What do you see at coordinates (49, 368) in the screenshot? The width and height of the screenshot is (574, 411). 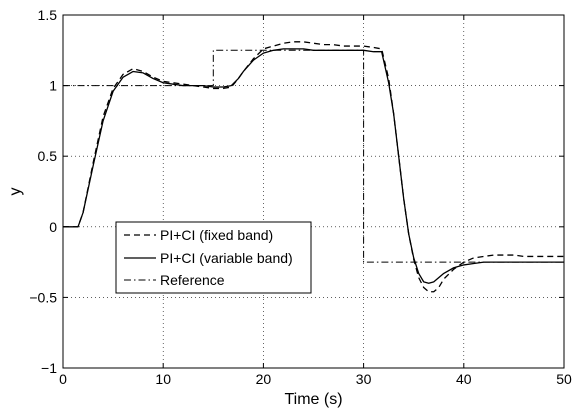 I see `y-tick-label: −1` at bounding box center [49, 368].